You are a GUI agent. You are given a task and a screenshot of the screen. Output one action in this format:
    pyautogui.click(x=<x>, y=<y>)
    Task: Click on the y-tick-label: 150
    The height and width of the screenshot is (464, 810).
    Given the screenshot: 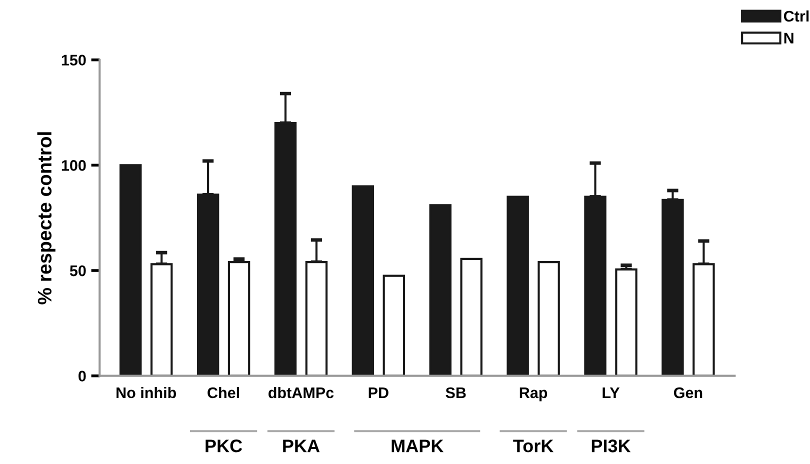 What is the action you would take?
    pyautogui.click(x=74, y=60)
    